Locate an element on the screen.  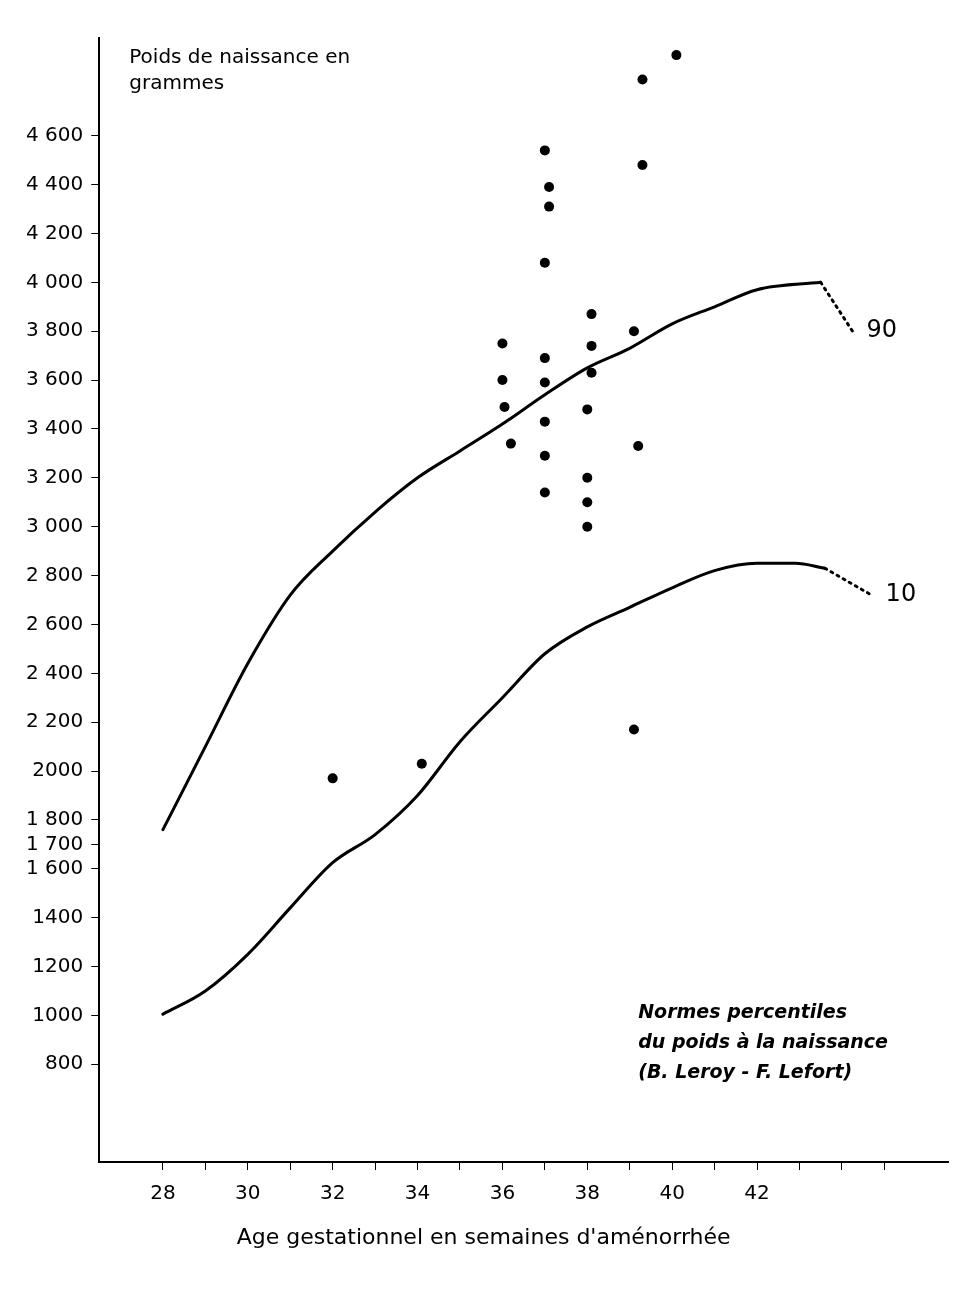
y-tick-label: 1 700 is located at coordinates (54, 842).